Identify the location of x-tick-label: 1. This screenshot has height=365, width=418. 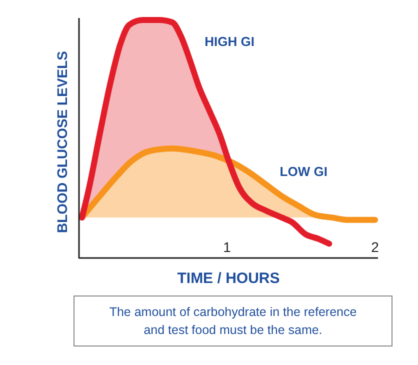
(227, 247).